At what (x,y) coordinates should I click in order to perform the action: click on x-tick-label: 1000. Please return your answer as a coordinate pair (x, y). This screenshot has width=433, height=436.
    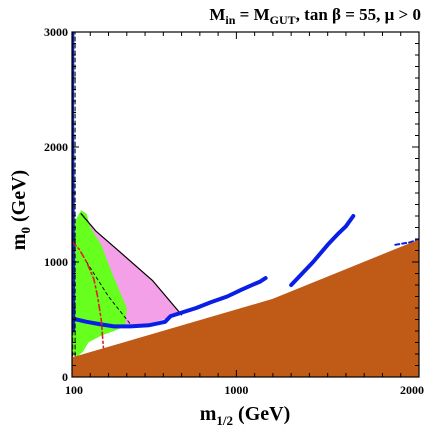
    Looking at the image, I should click on (236, 390).